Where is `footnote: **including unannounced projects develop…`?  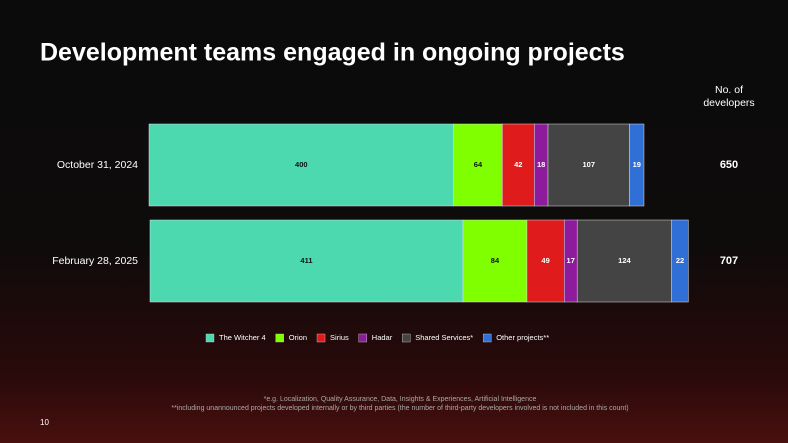
footnote: **including unannounced projects develop… is located at coordinates (399, 408).